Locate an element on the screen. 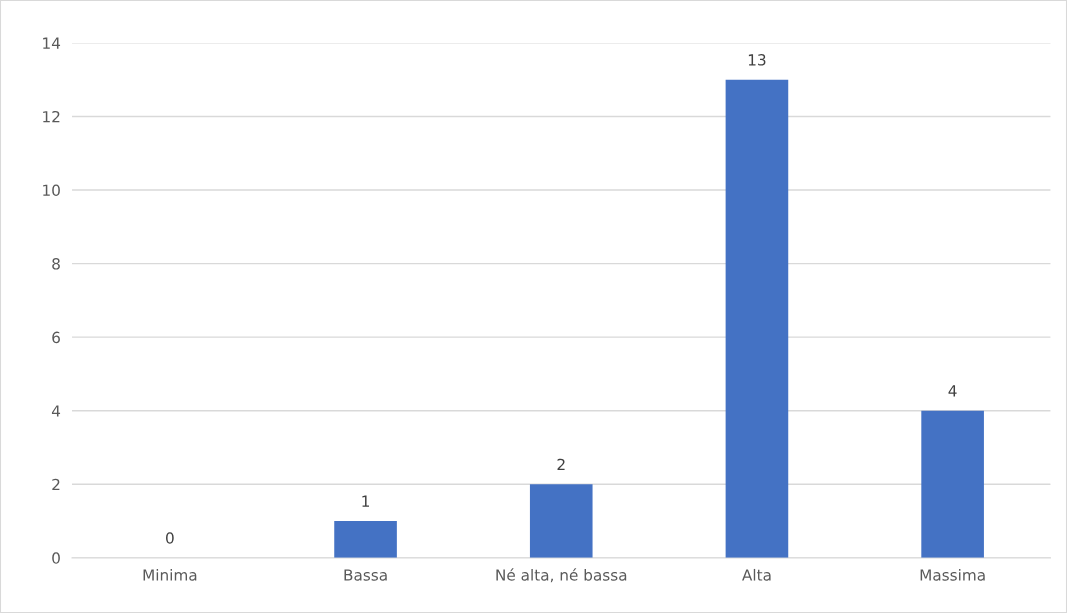 Image resolution: width=1067 pixels, height=613 pixels. y-tick-label: 10 is located at coordinates (51, 190).